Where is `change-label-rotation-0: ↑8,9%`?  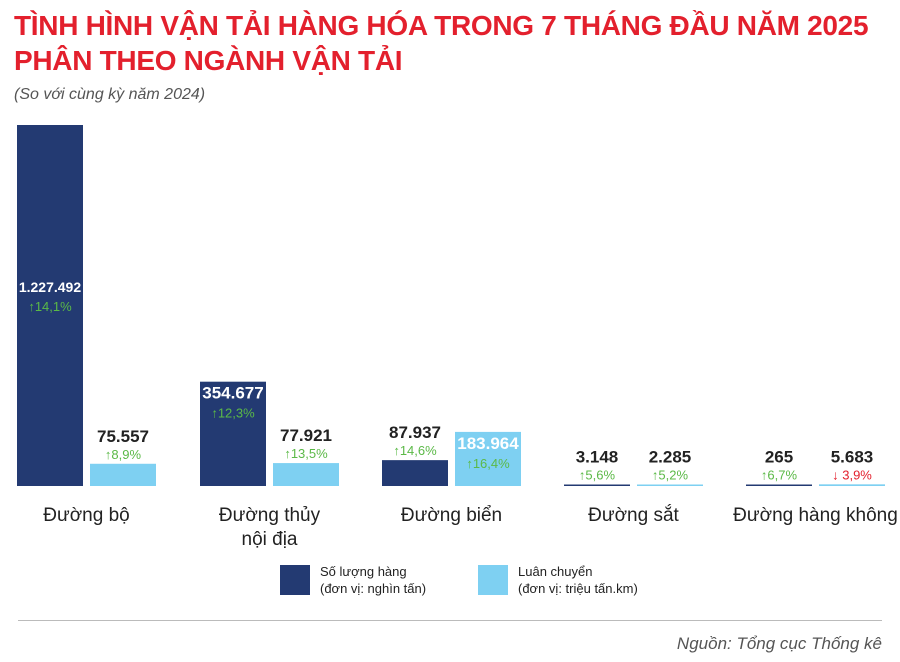
change-label-rotation-0: ↑8,9% is located at coordinates (123, 454).